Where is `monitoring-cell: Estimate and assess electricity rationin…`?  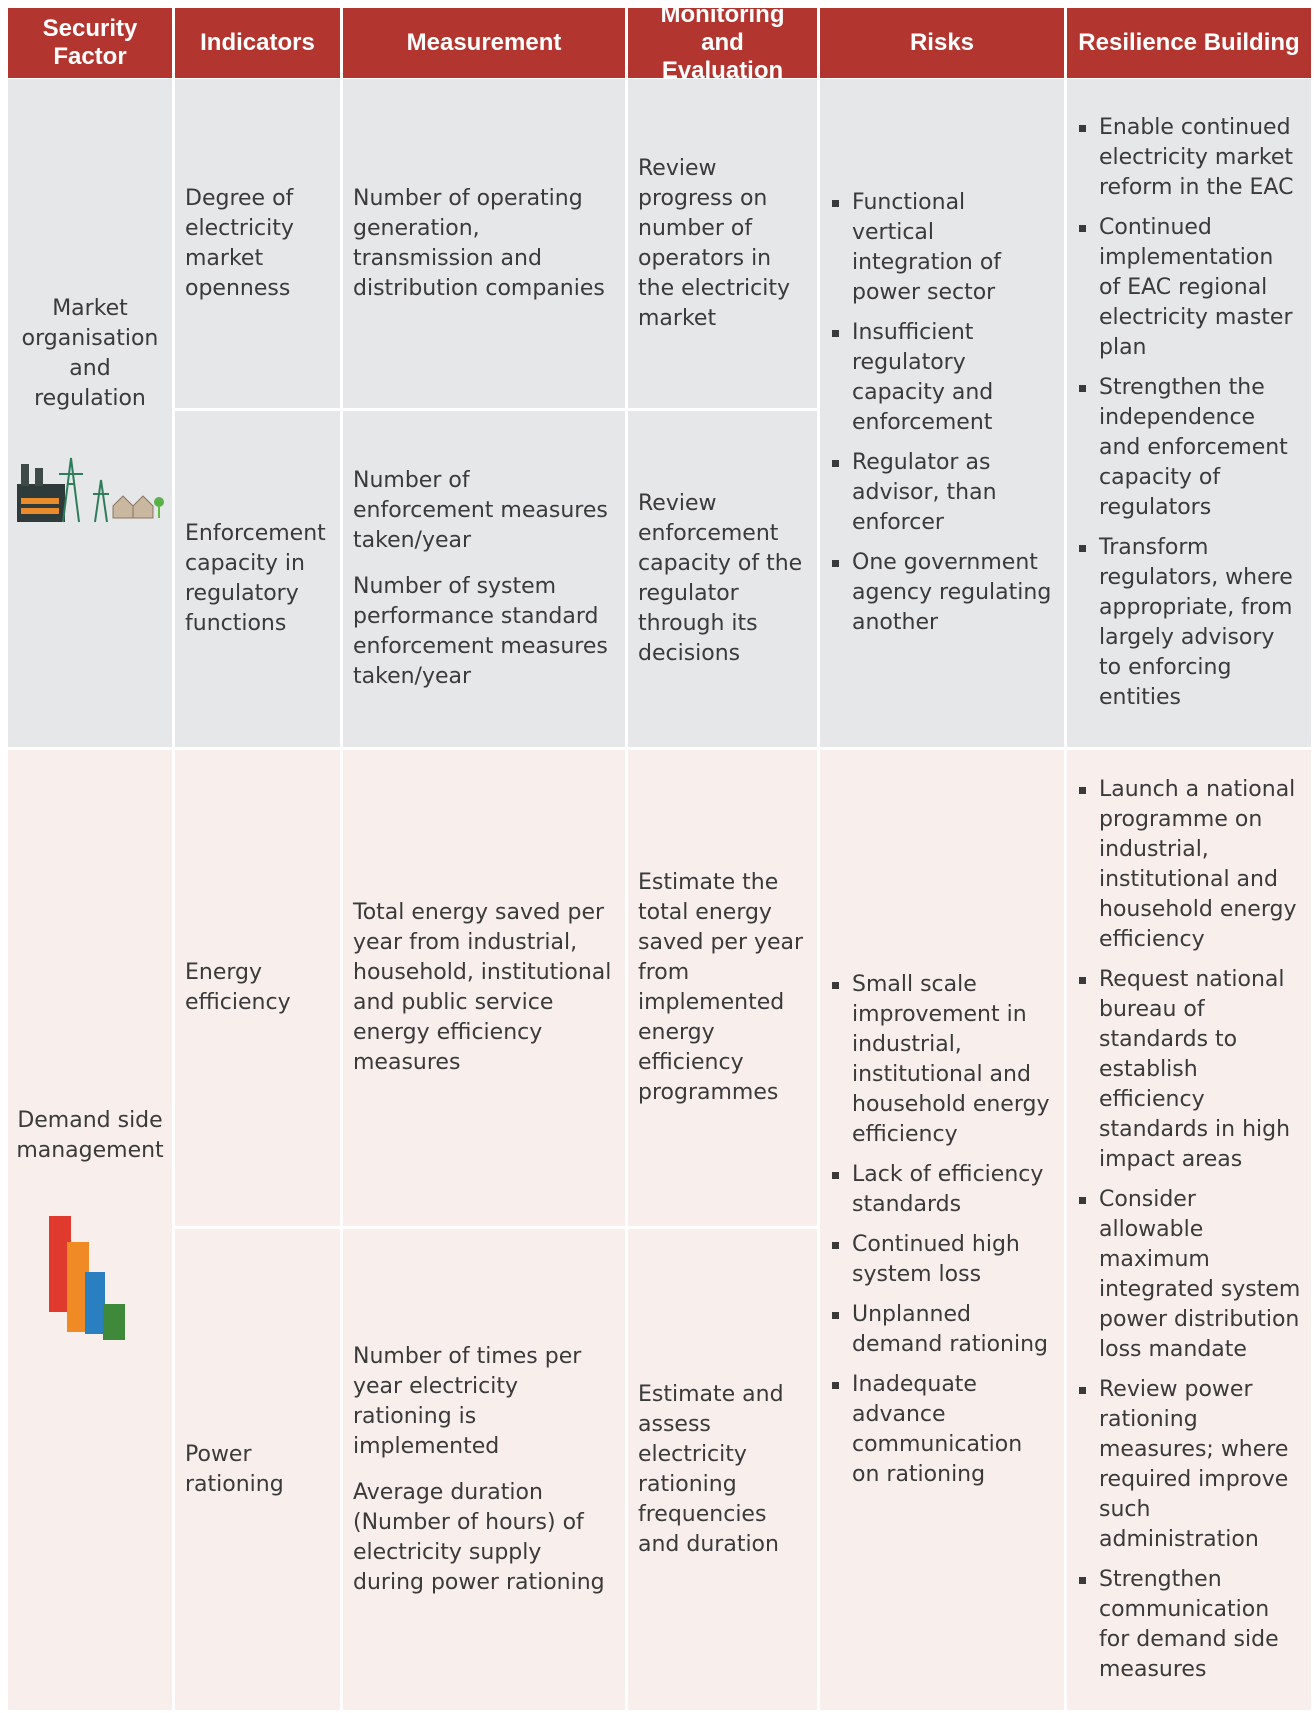
monitoring-cell: Estimate and assess electricity rationin… is located at coordinates (722, 1469).